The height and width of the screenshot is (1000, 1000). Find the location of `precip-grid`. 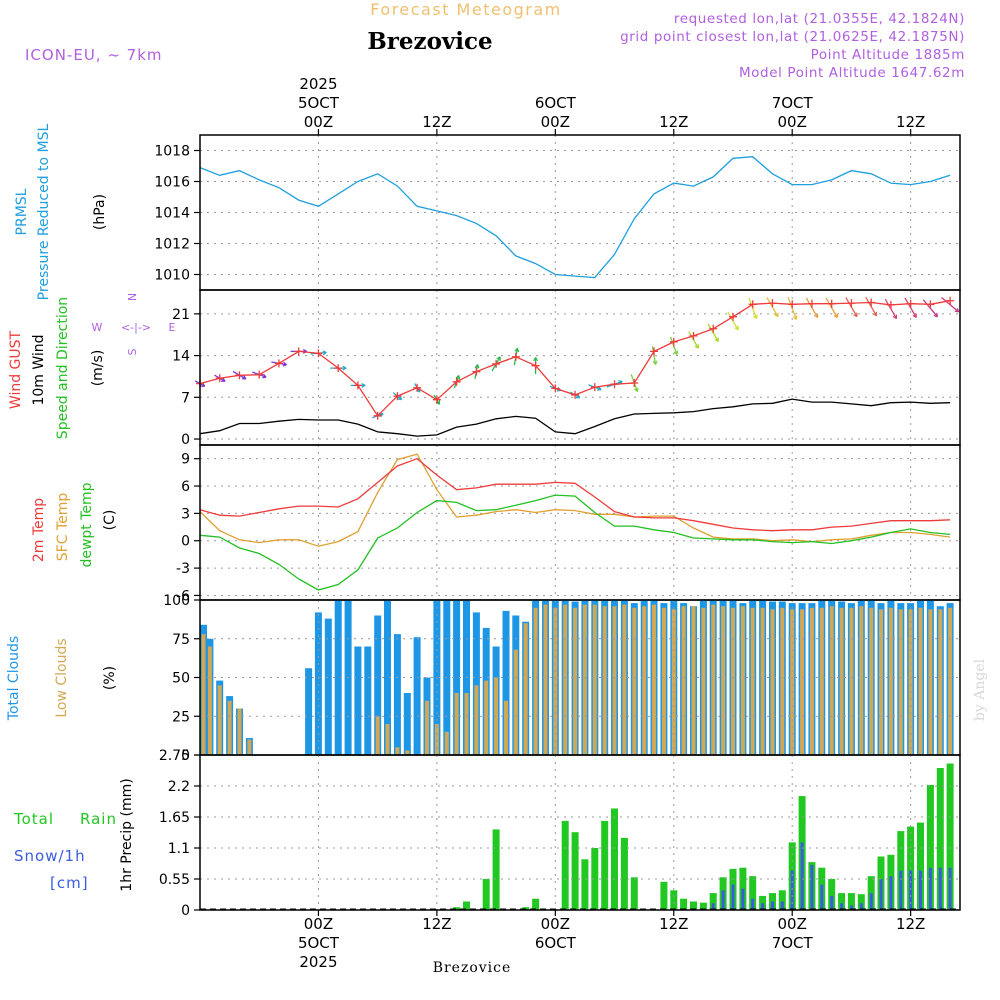

precip-grid is located at coordinates (580, 832).